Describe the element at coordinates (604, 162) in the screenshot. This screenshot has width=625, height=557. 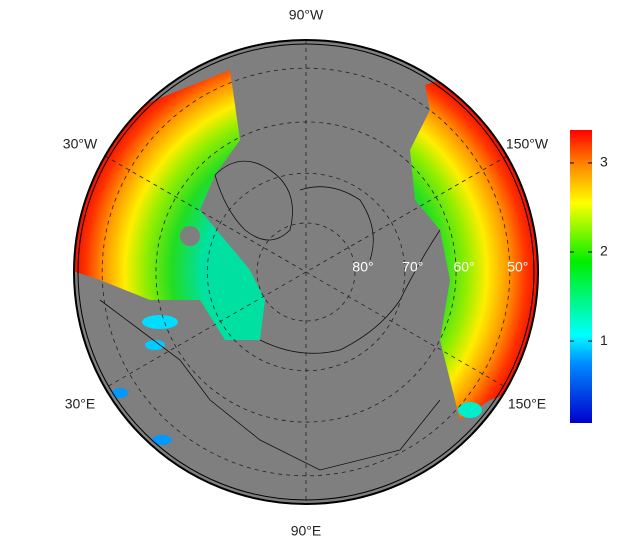
I see `colorbar-tick-label: 3` at that location.